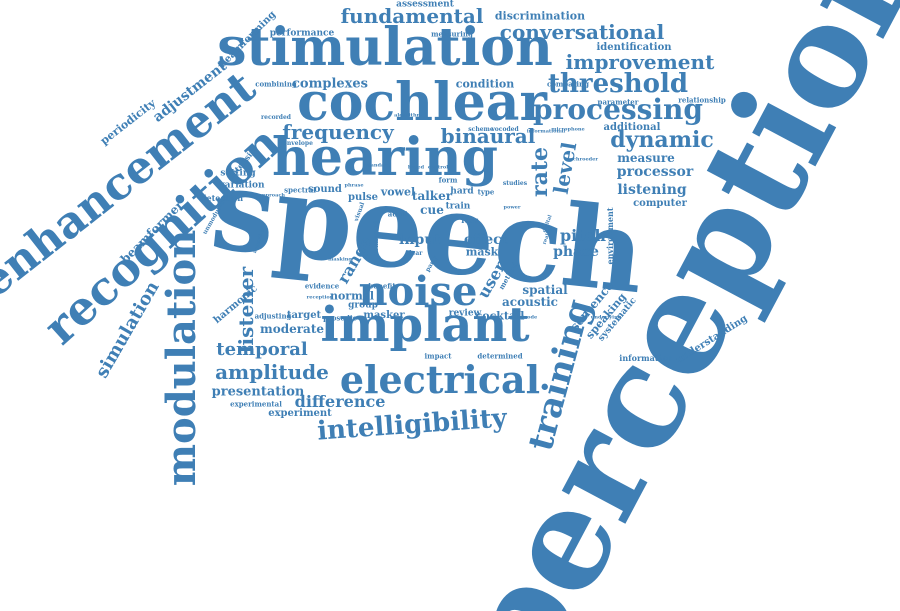 Image resolution: width=900 pixels, height=611 pixels. What do you see at coordinates (546, 131) in the screenshot?
I see `word-informational: informational` at bounding box center [546, 131].